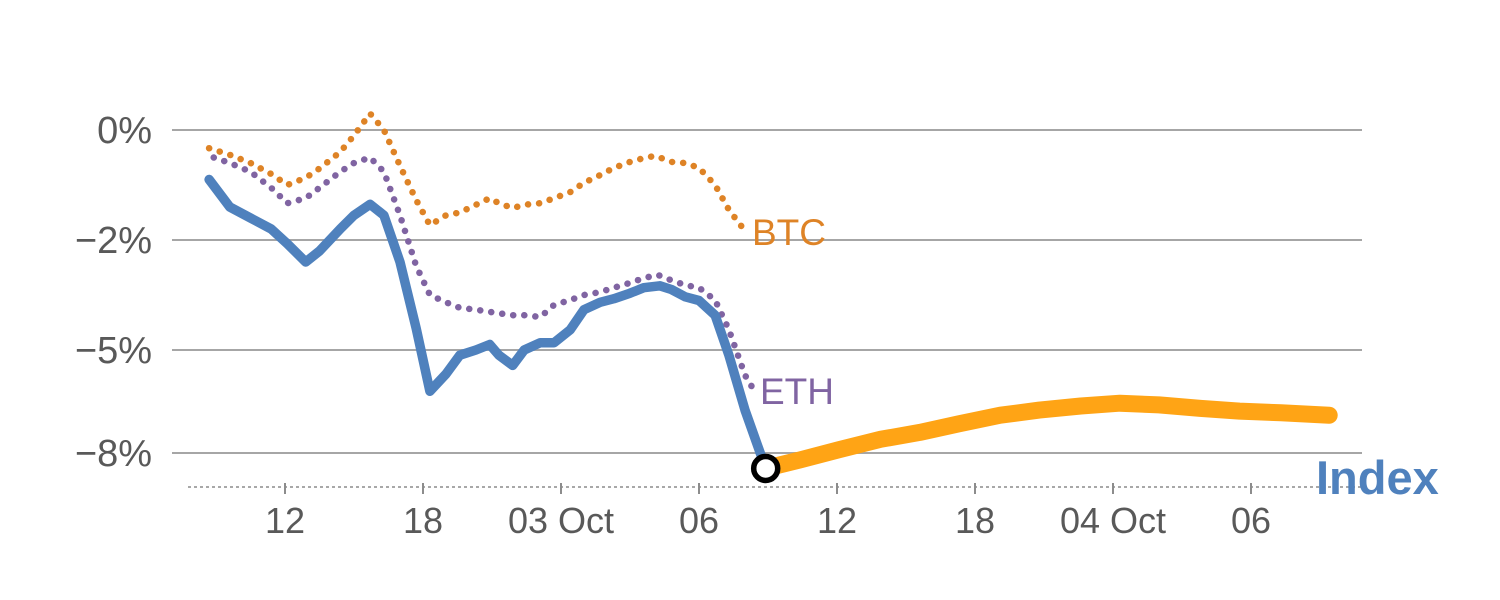  I want to click on index-current-point-marker, so click(765, 468).